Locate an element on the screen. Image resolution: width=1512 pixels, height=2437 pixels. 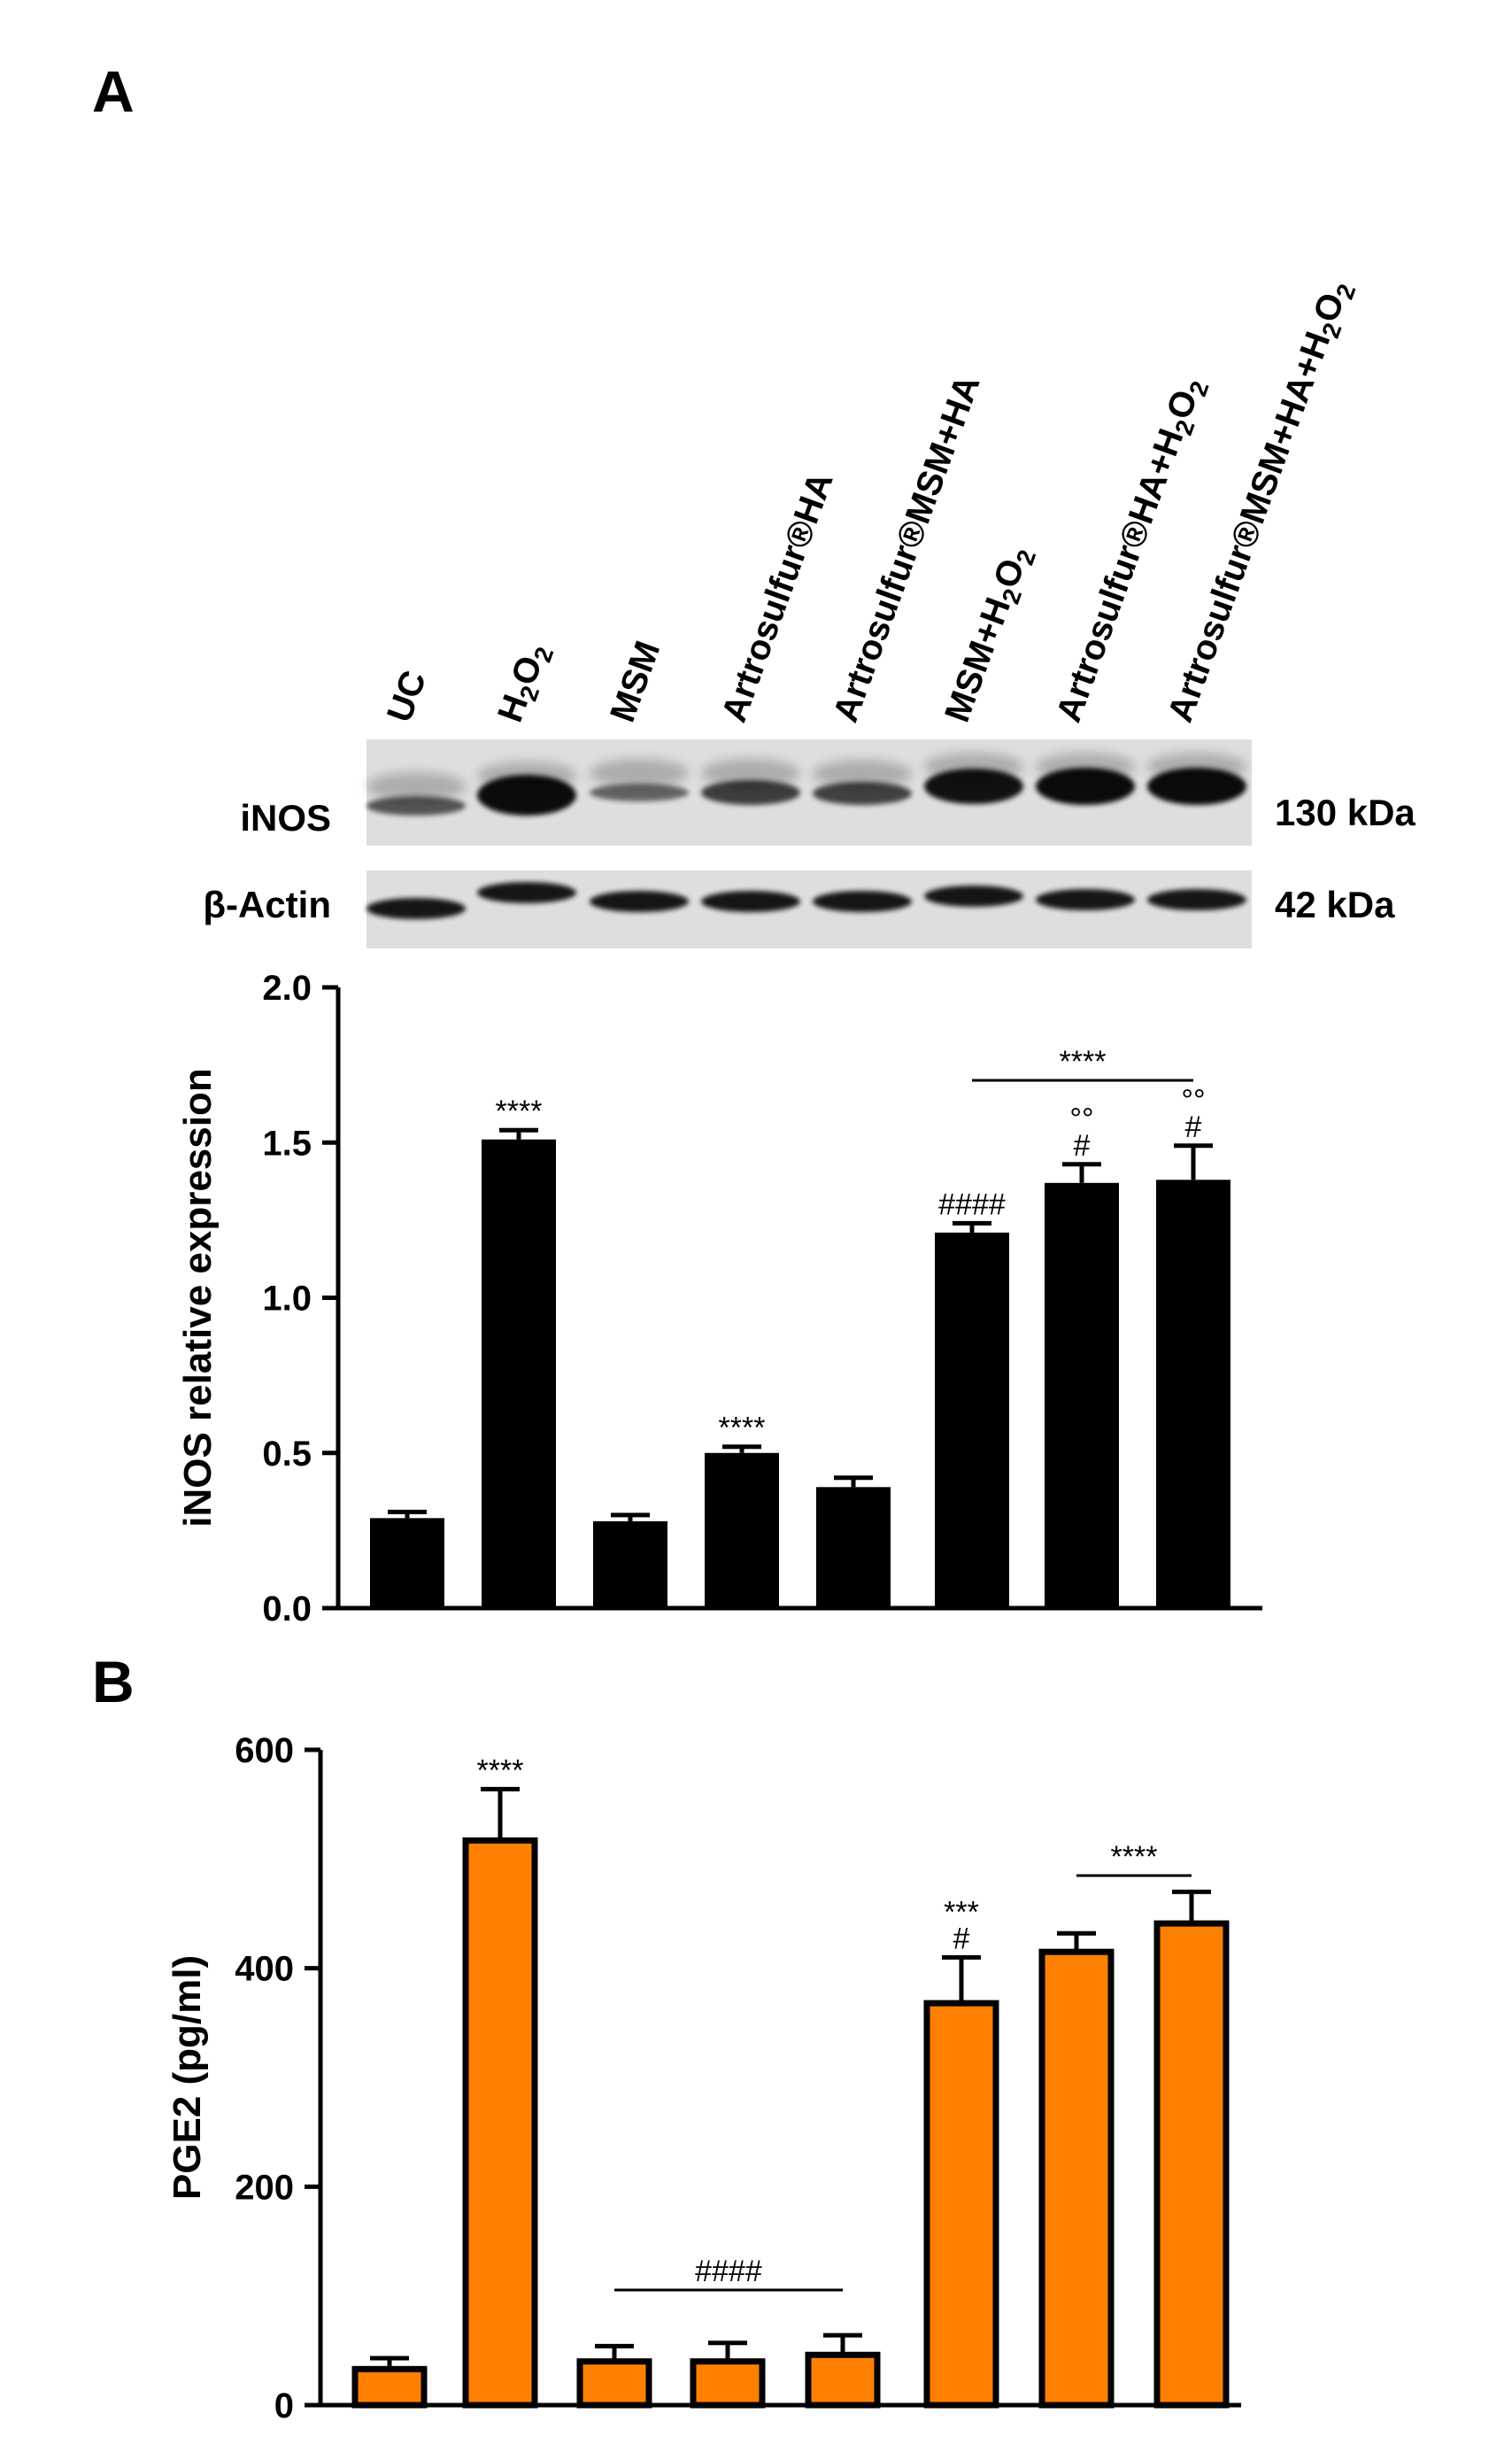
lane-label: UC is located at coordinates (407, 696).